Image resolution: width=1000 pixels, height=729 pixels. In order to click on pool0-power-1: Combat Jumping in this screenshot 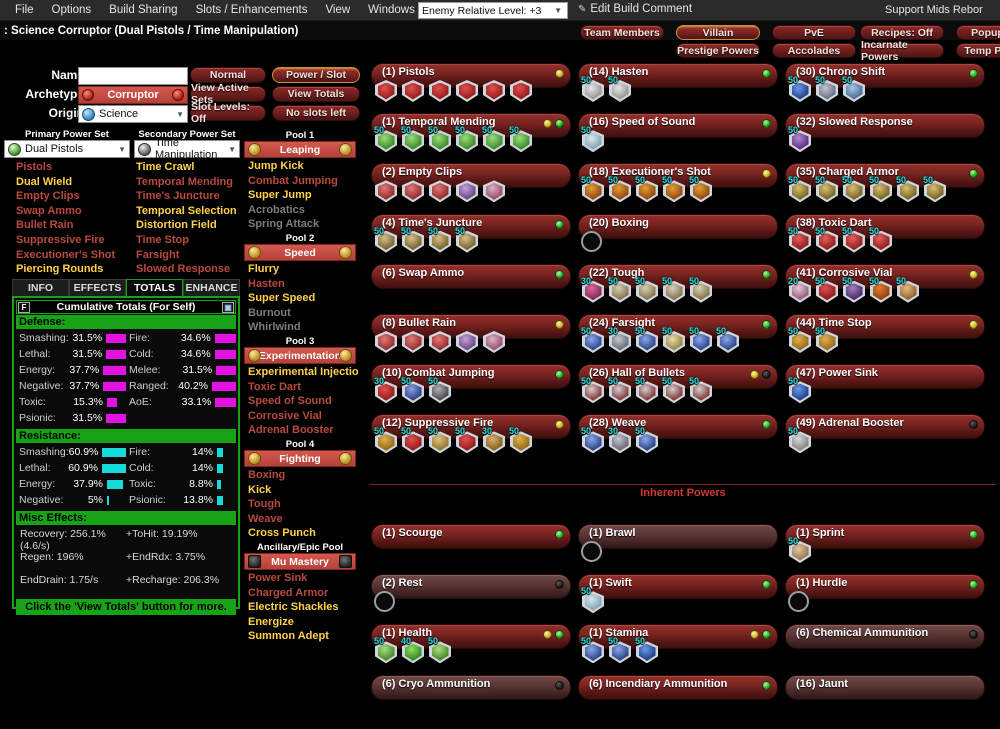, I will do `click(293, 180)`.